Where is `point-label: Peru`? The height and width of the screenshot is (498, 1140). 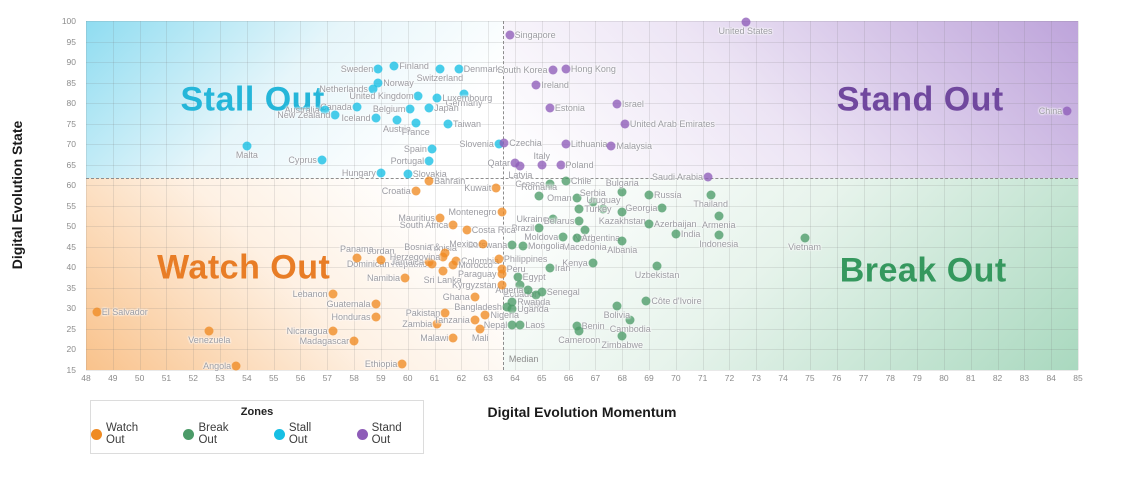 point-label: Peru is located at coordinates (516, 268).